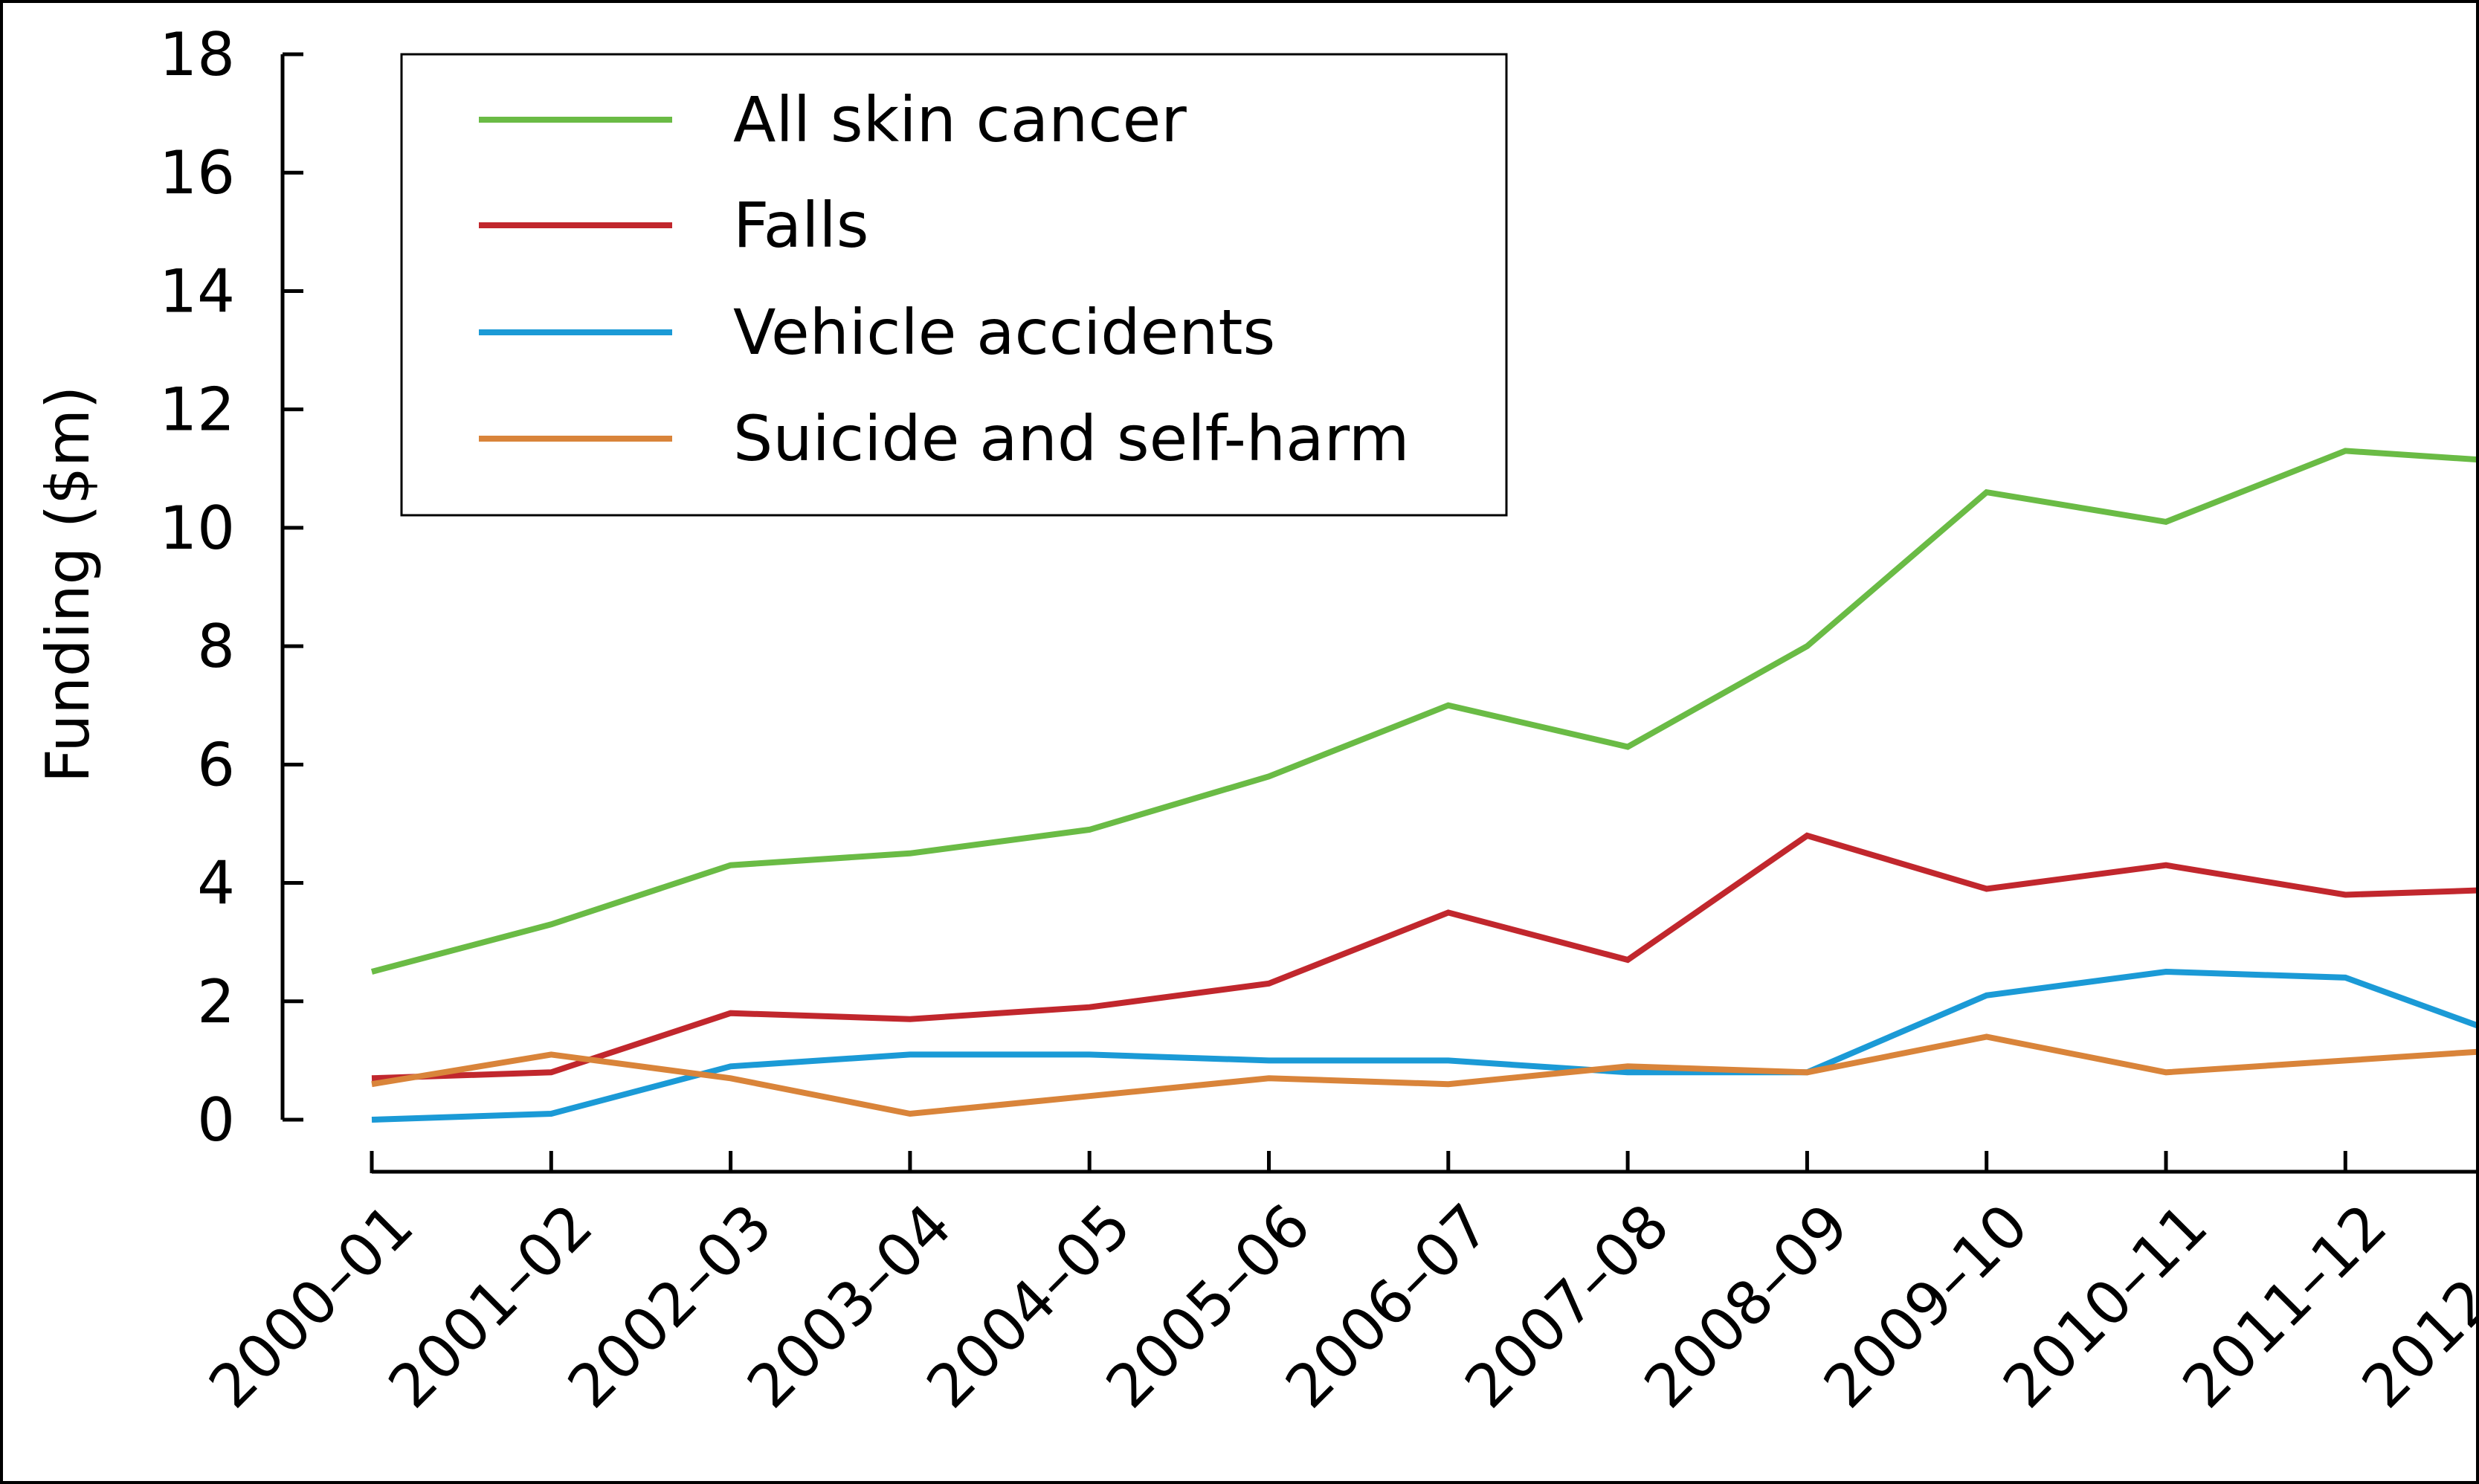  I want to click on y-tick-label: 4, so click(216, 883).